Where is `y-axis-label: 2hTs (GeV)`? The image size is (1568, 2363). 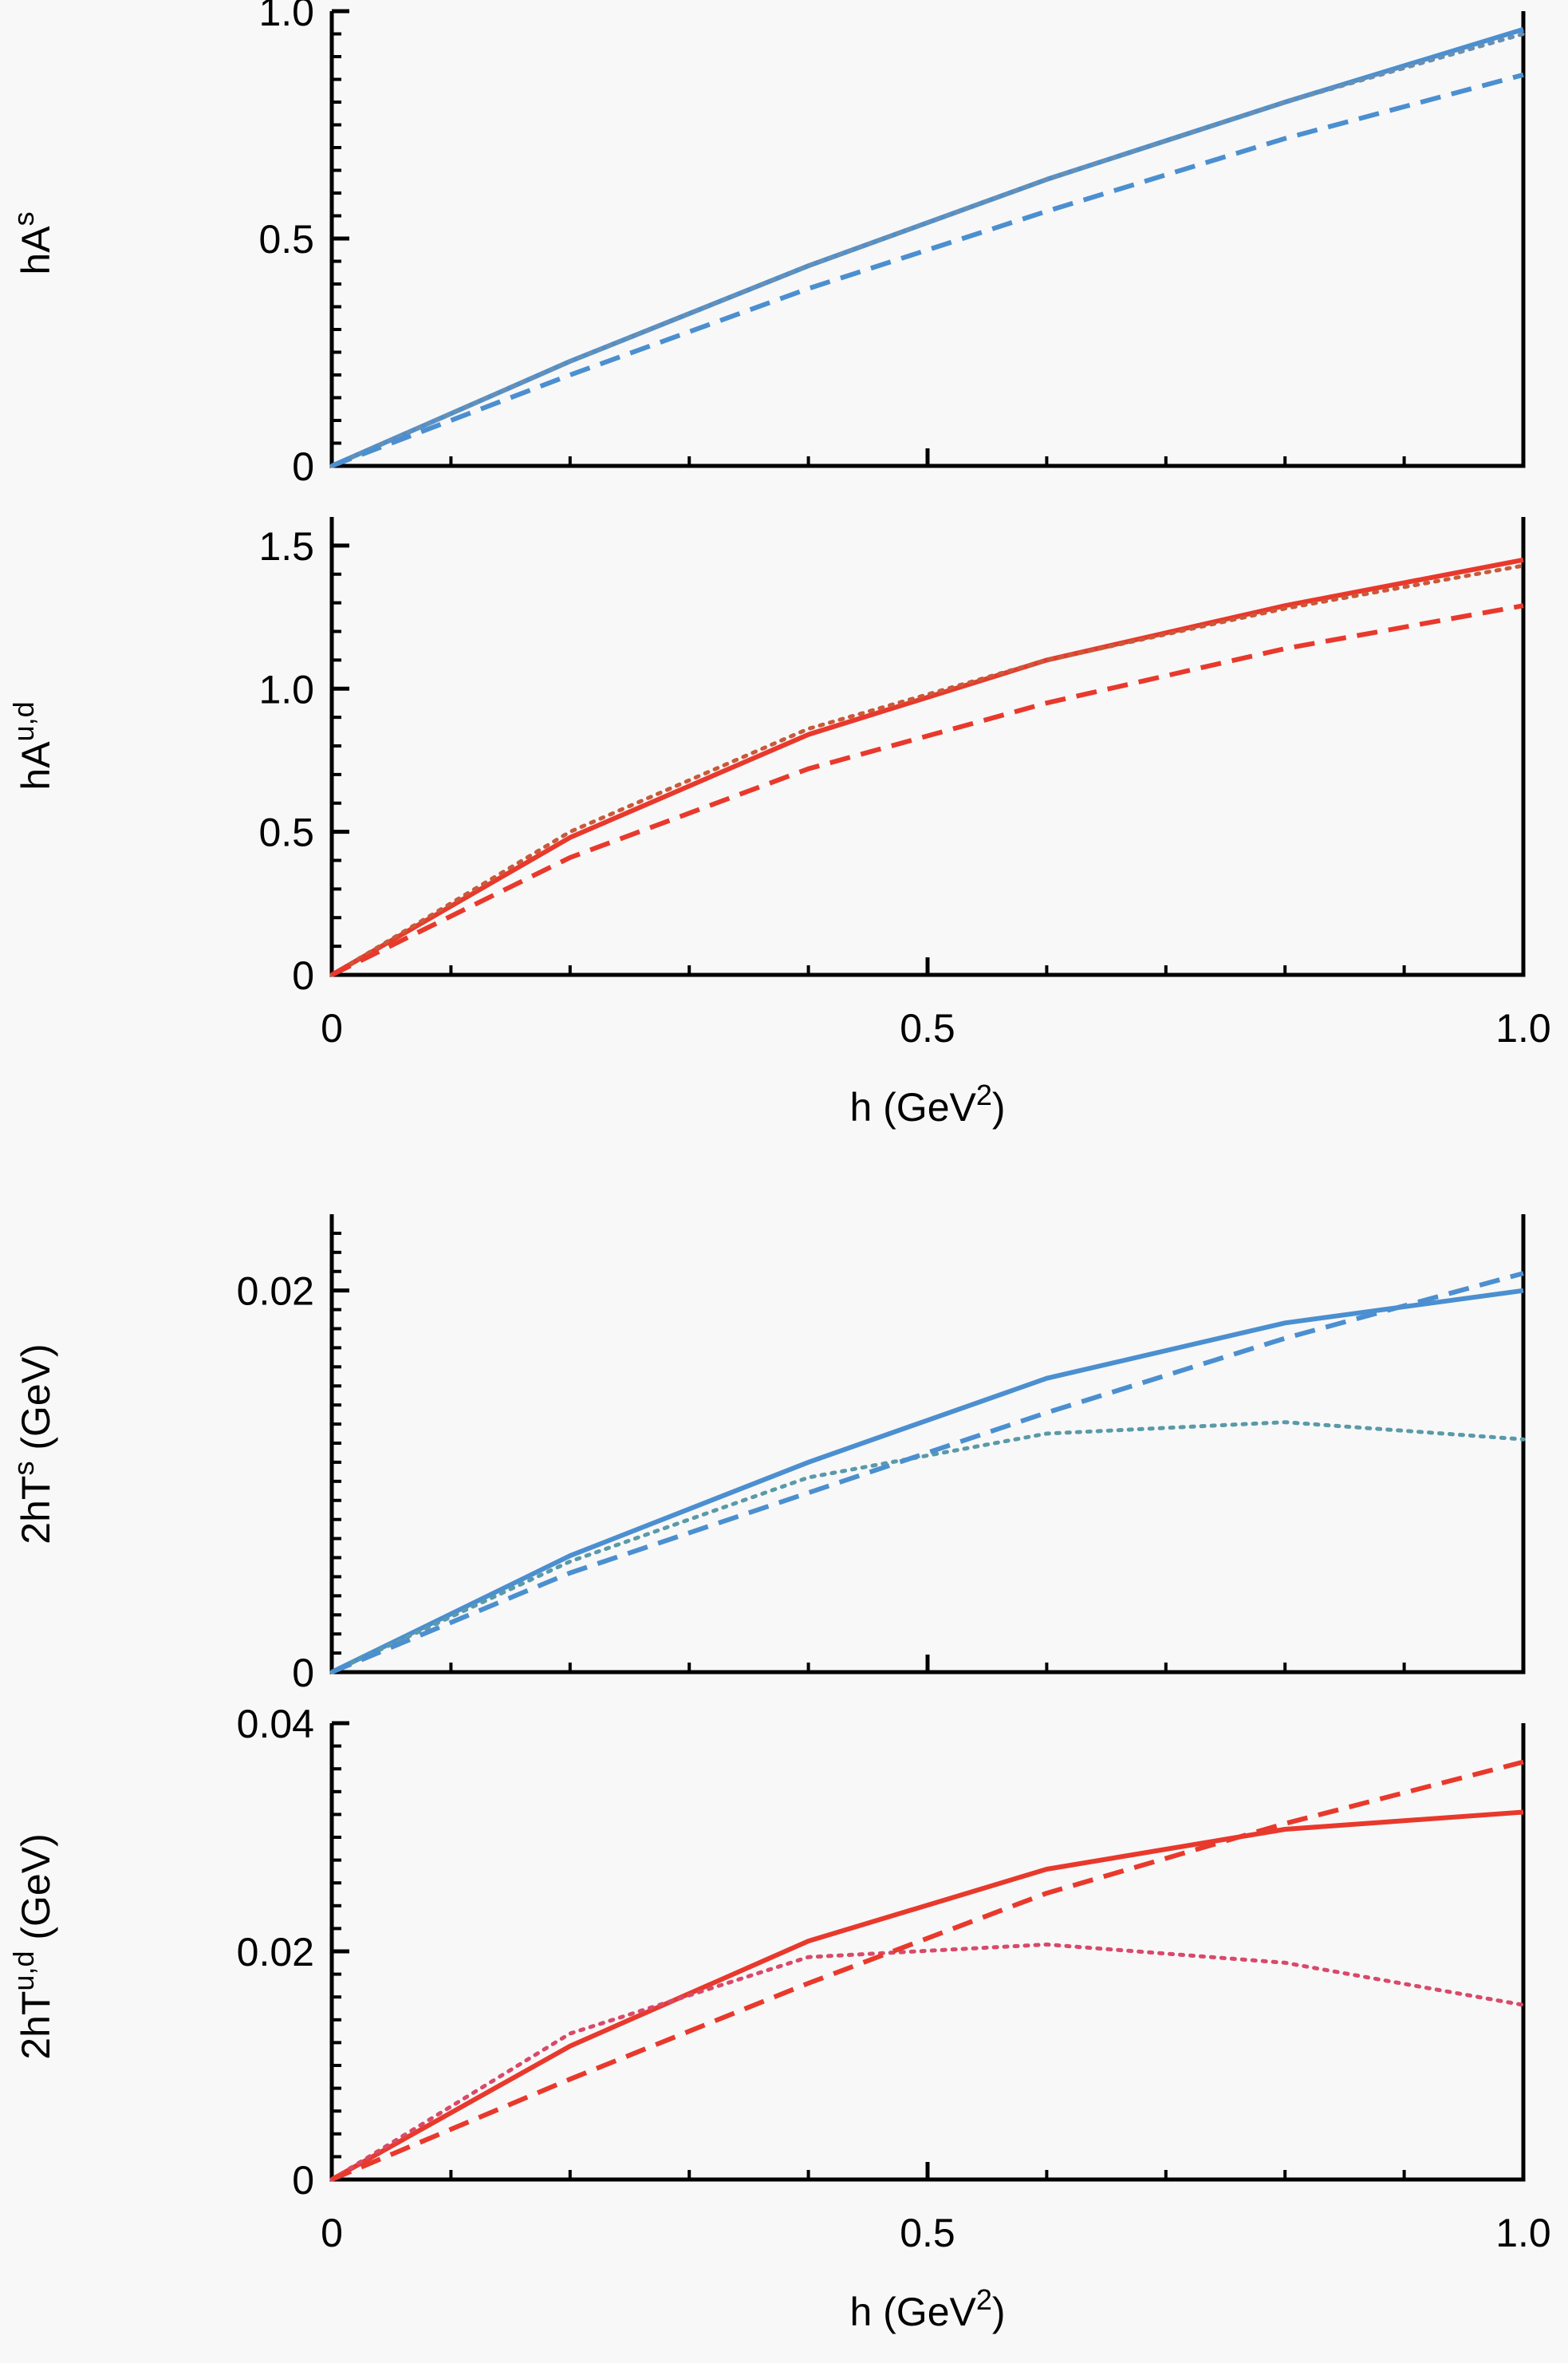 y-axis-label: 2hTs (GeV) is located at coordinates (32, 1444).